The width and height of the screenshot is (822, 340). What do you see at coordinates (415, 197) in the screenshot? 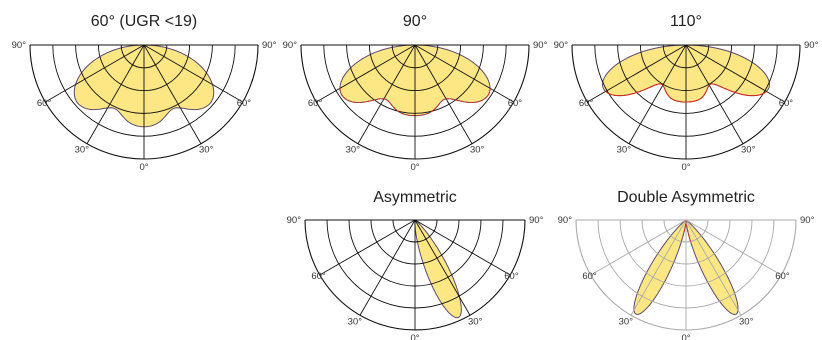
I see `diagram-title: Asymmetric` at bounding box center [415, 197].